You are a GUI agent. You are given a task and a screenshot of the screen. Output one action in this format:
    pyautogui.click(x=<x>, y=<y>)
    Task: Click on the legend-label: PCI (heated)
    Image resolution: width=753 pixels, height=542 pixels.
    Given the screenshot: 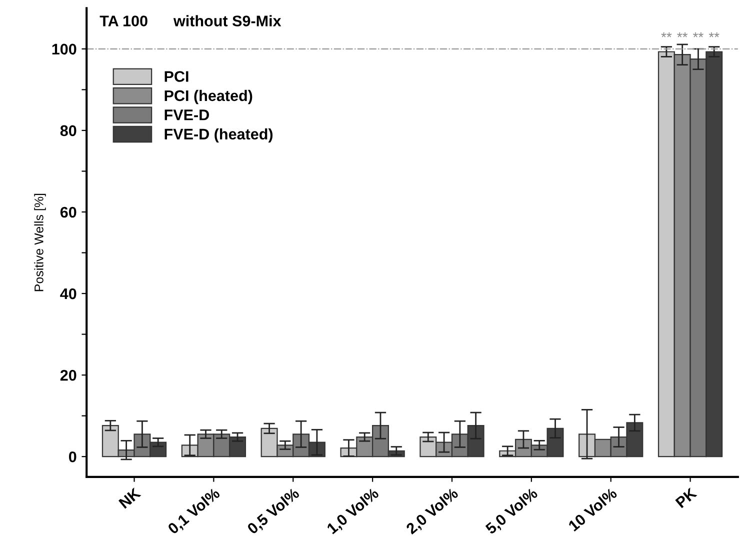 What is the action you would take?
    pyautogui.click(x=208, y=97)
    